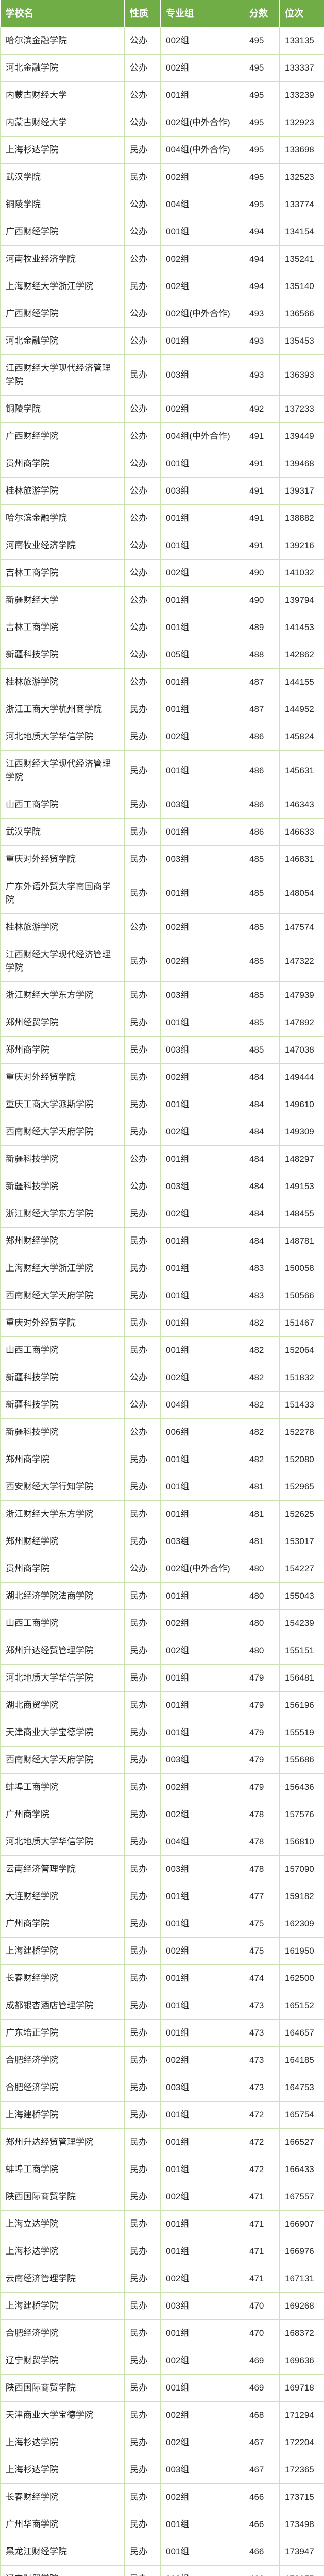  What do you see at coordinates (262, 655) in the screenshot?
I see `score-cell: 488` at bounding box center [262, 655].